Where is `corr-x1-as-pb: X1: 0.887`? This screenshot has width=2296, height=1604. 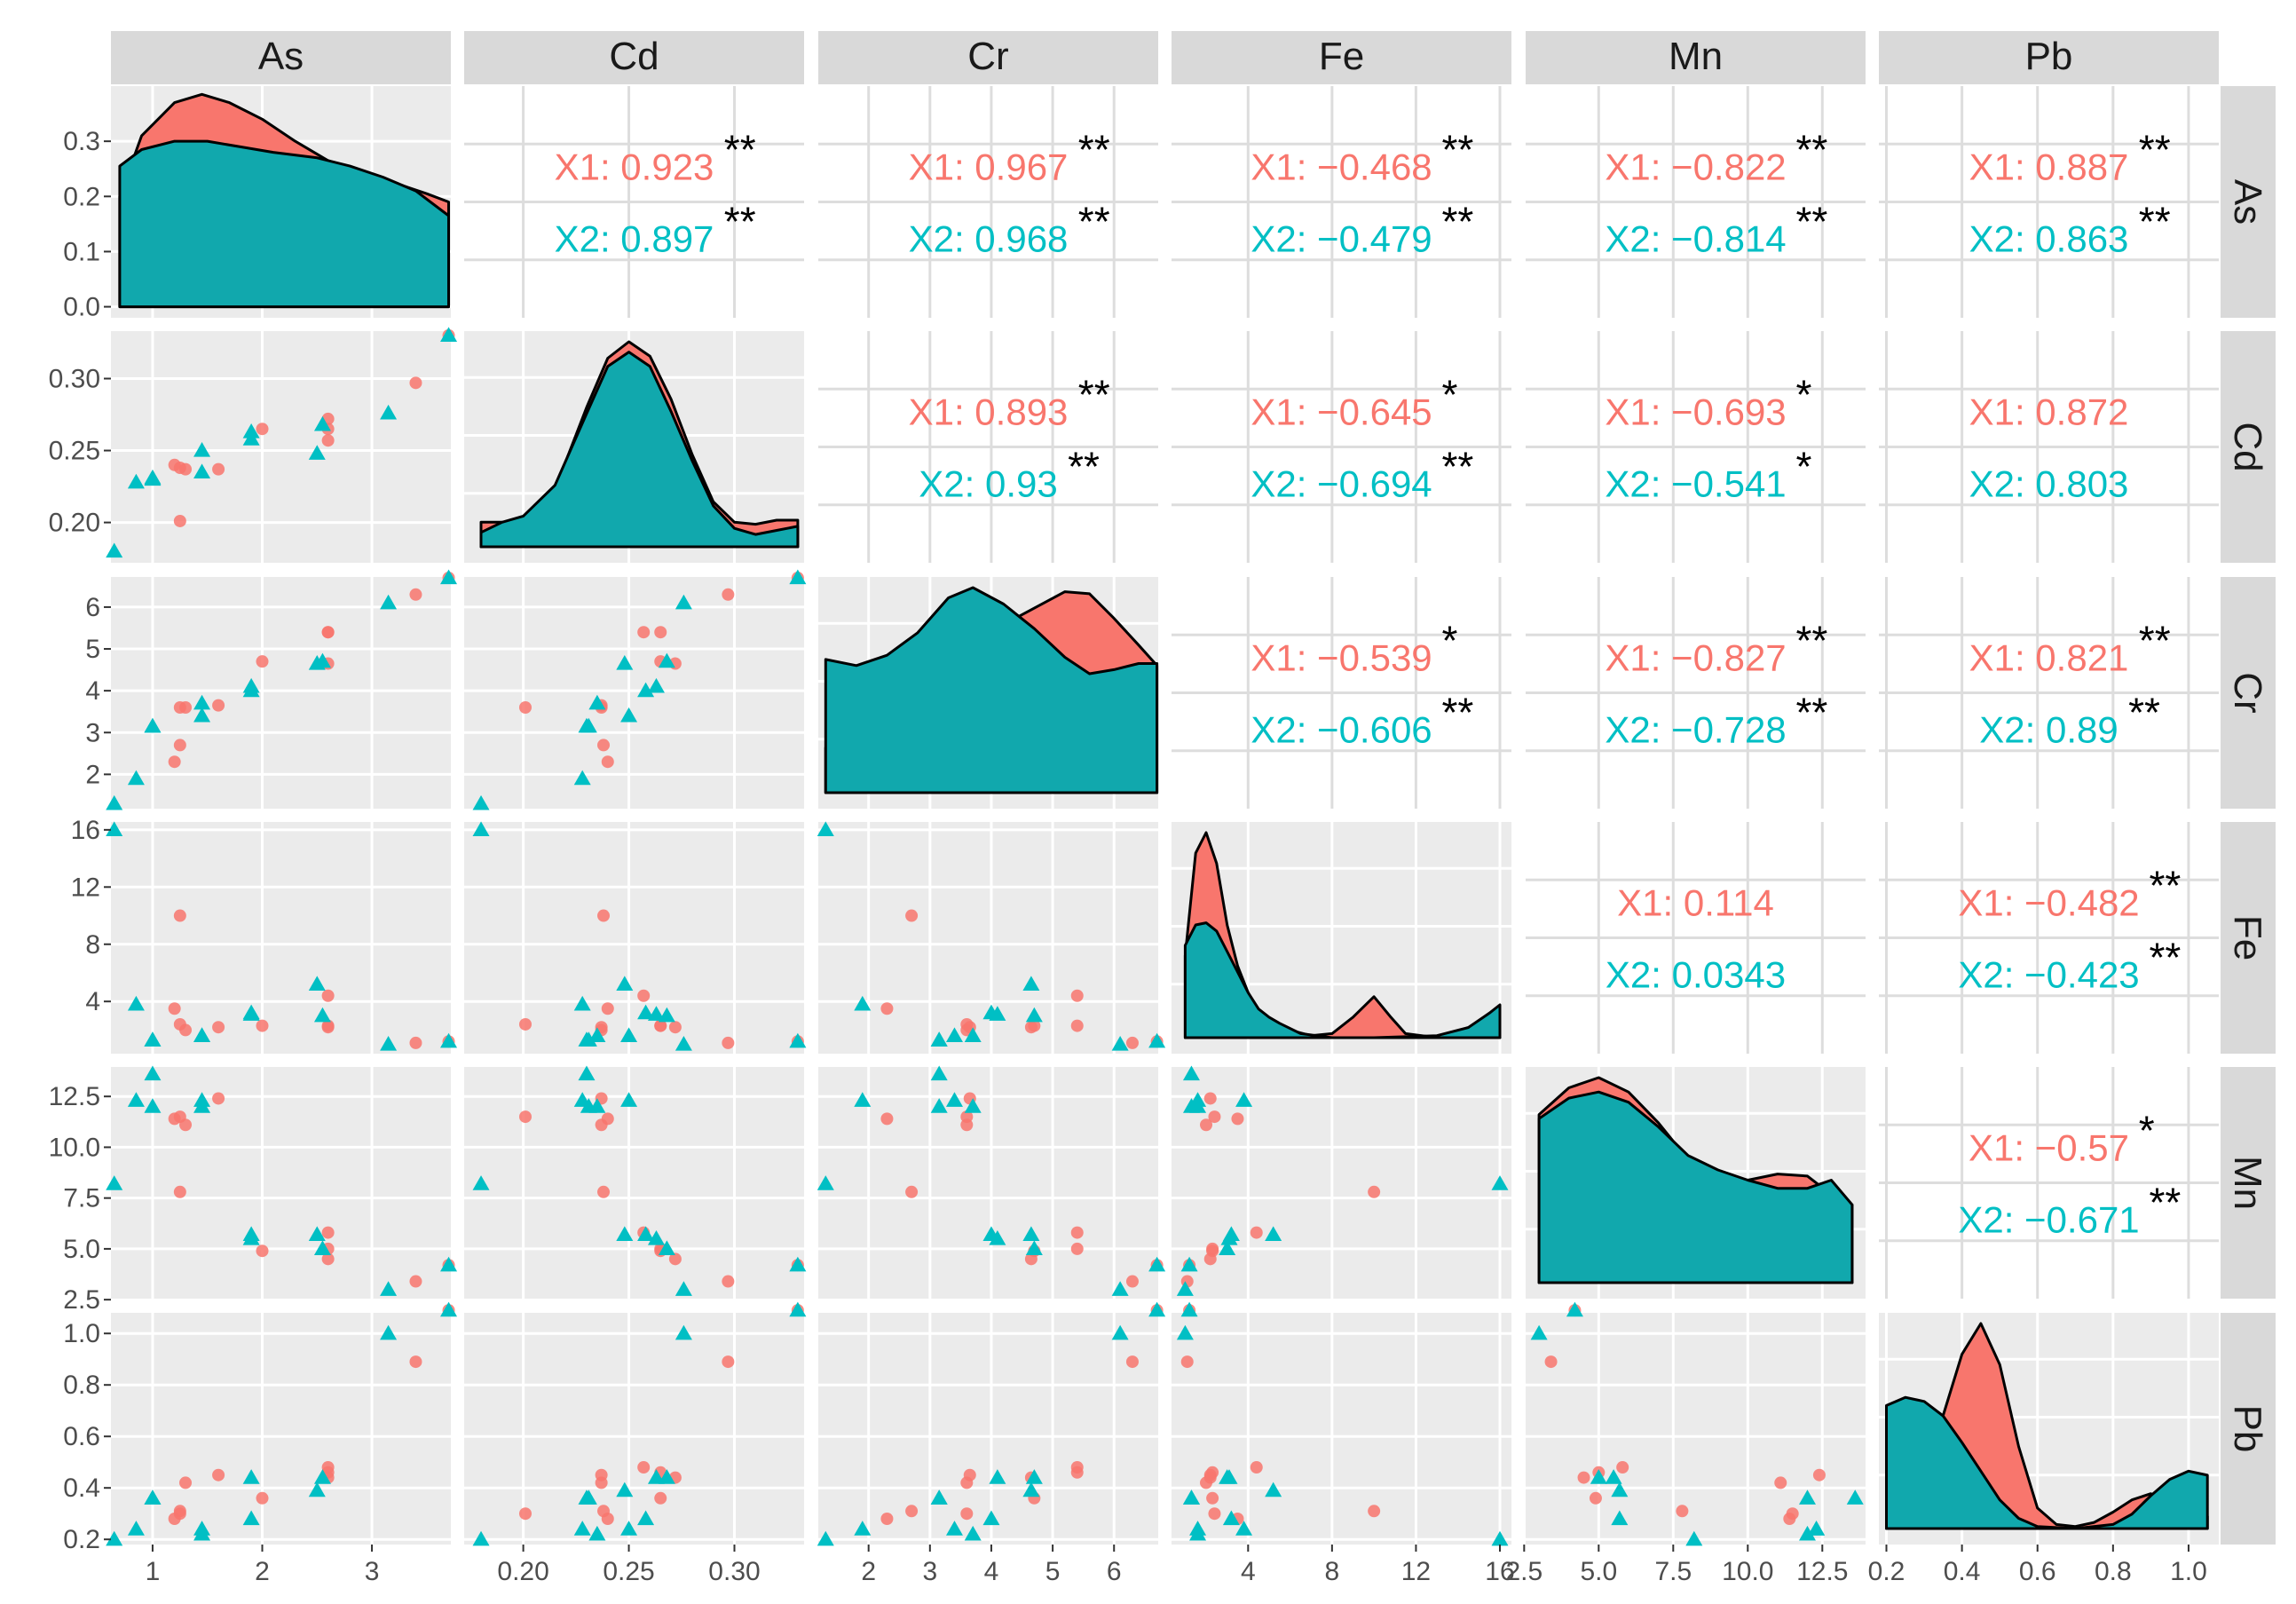 corr-x1-as-pb: X1: 0.887 is located at coordinates (2049, 166).